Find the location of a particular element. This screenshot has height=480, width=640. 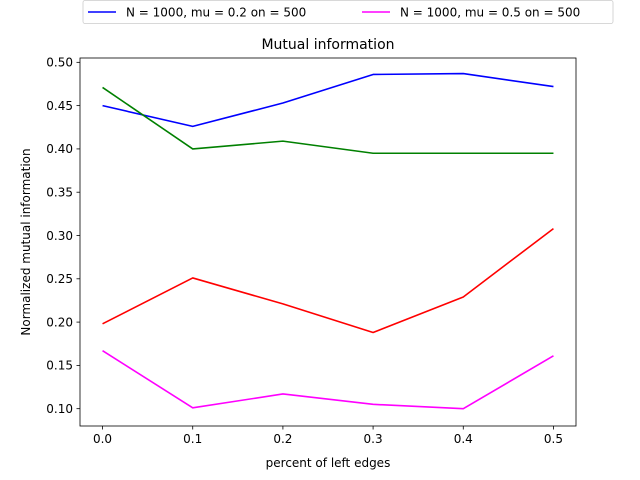

legend-label: N = 1000, mu = 0.5 on = 500 is located at coordinates (490, 13).